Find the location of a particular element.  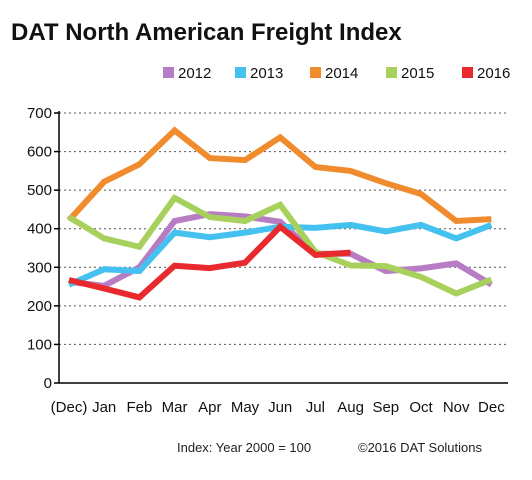

legend-swatch-2015 is located at coordinates (391, 72).